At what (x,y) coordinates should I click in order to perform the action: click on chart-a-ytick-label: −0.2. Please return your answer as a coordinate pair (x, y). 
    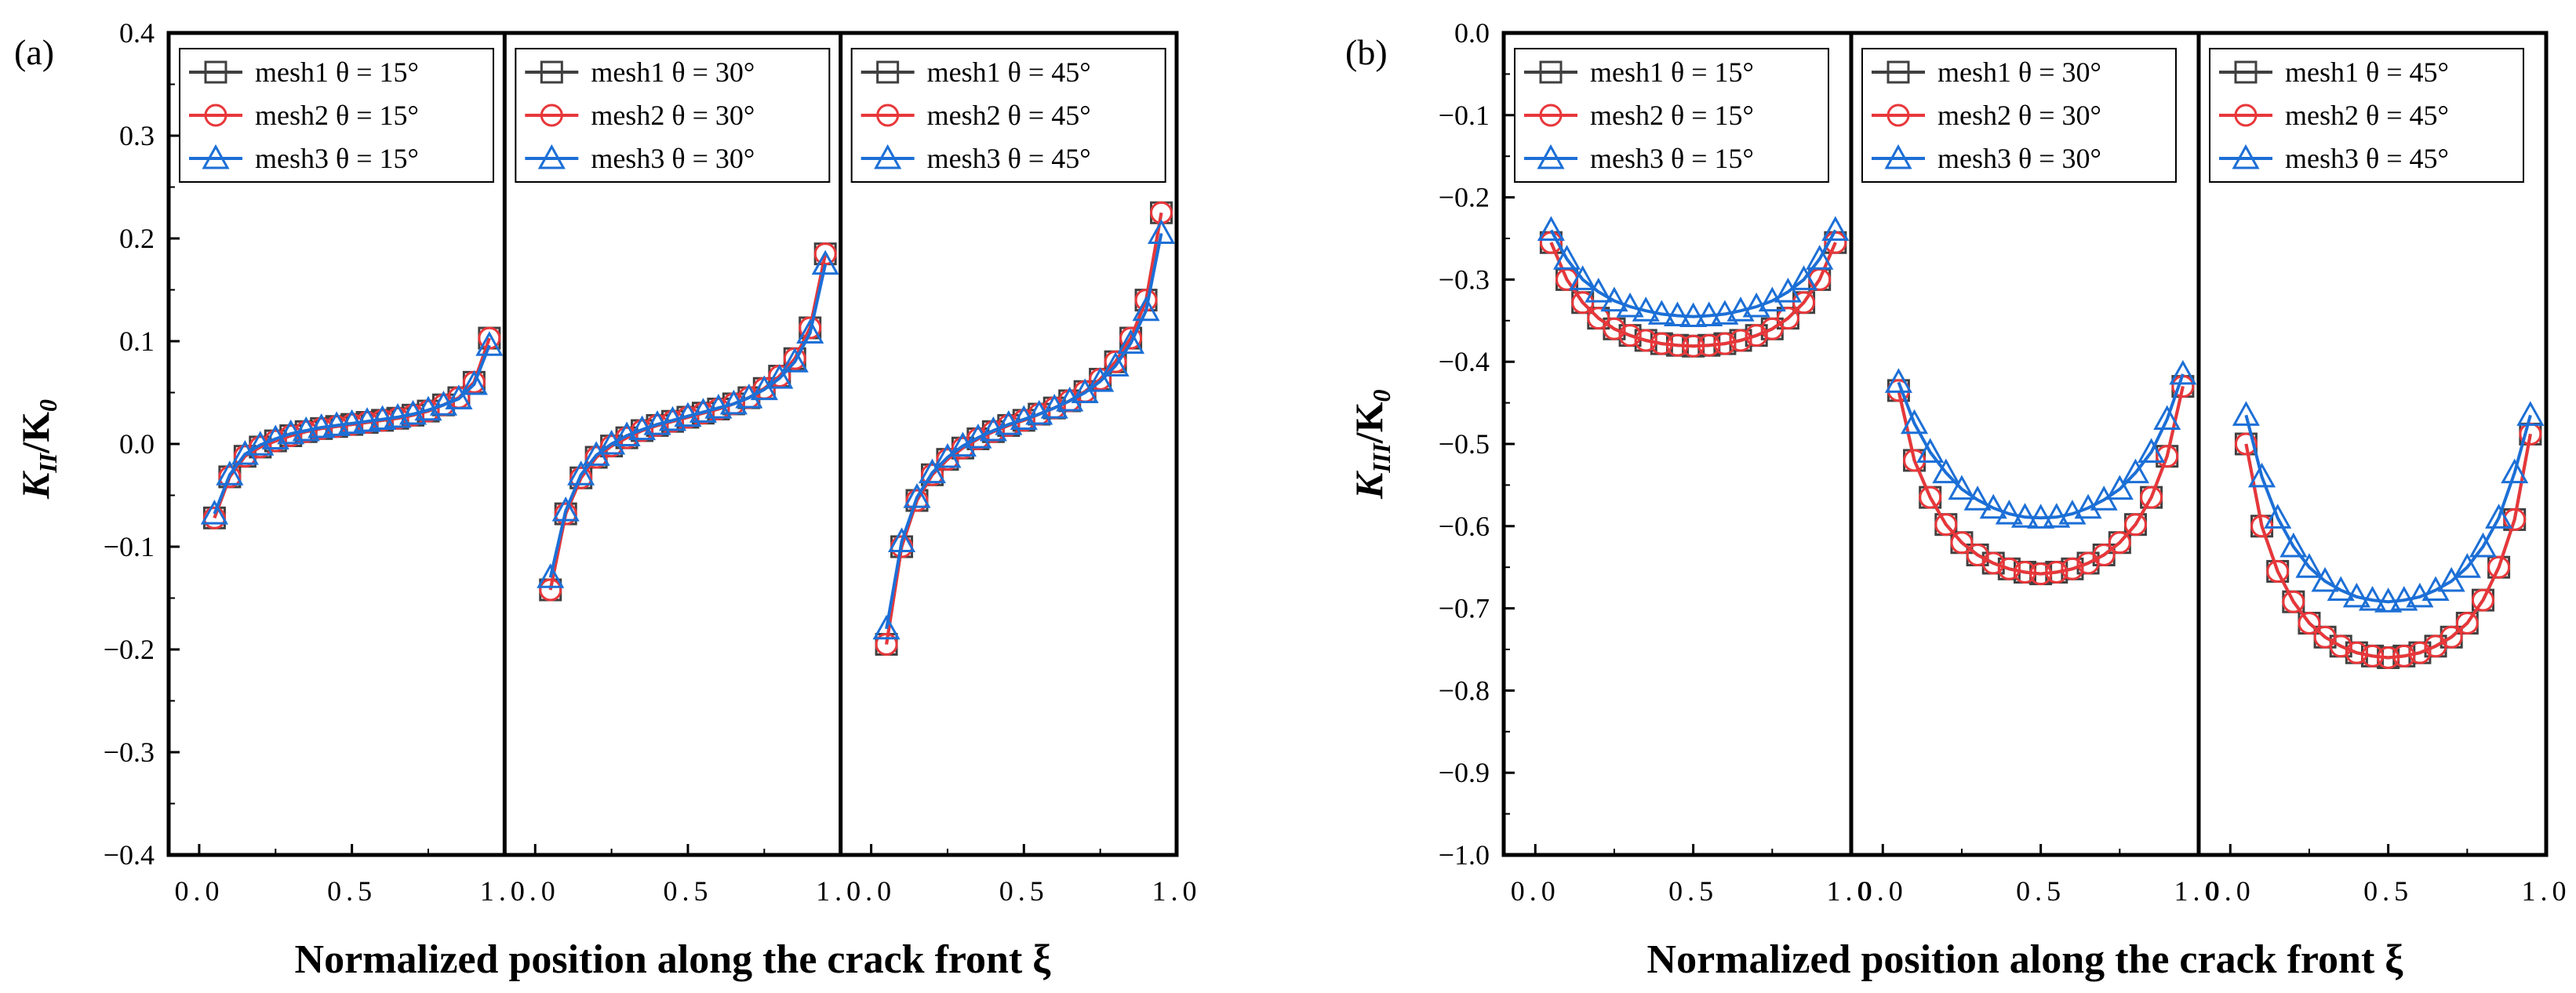
    Looking at the image, I should click on (129, 650).